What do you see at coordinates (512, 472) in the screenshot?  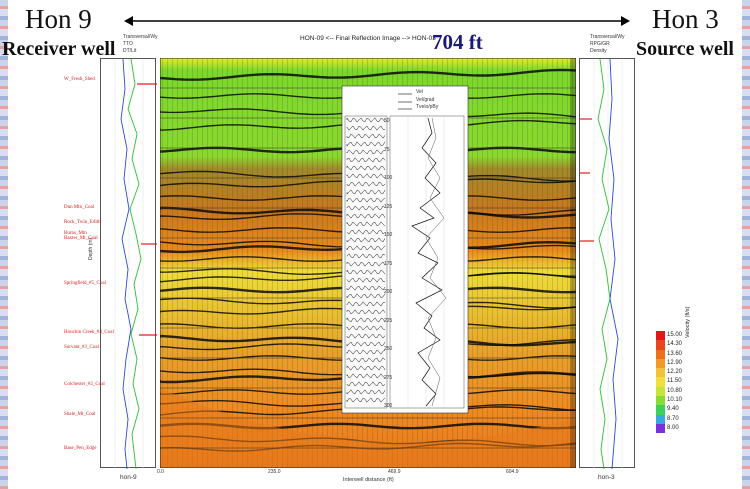 I see `x-tick-3: 604.9` at bounding box center [512, 472].